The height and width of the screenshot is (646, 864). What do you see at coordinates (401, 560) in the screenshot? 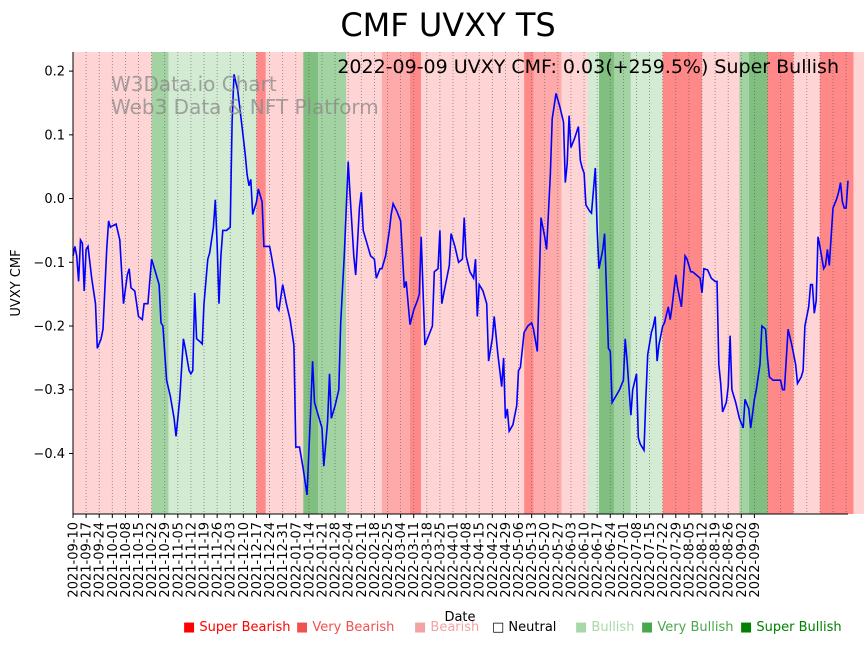
I see `x-tick-label-25: 2022-03-04` at bounding box center [401, 560].